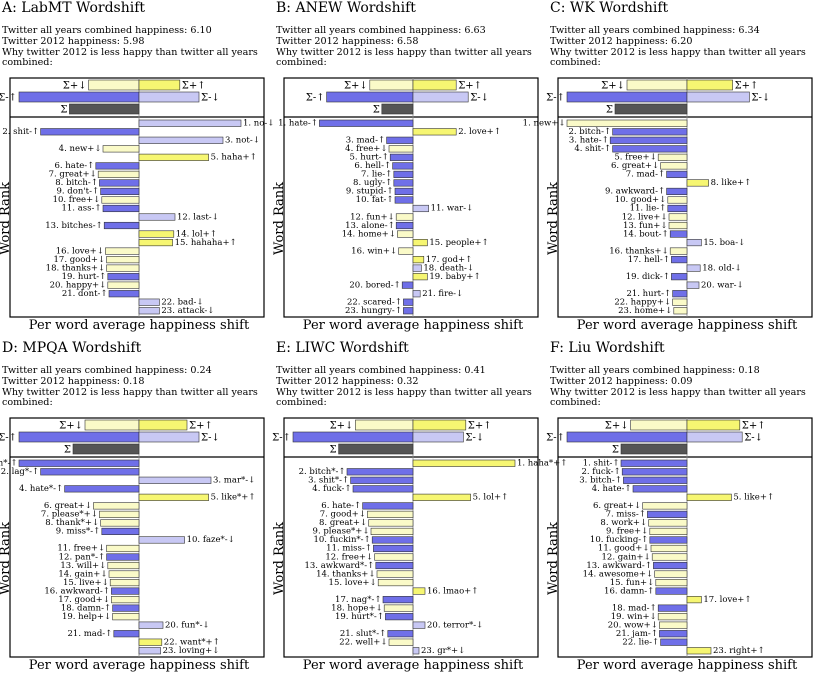  Describe the element at coordinates (86, 583) in the screenshot. I see `word-label: 15. live+↓` at that location.